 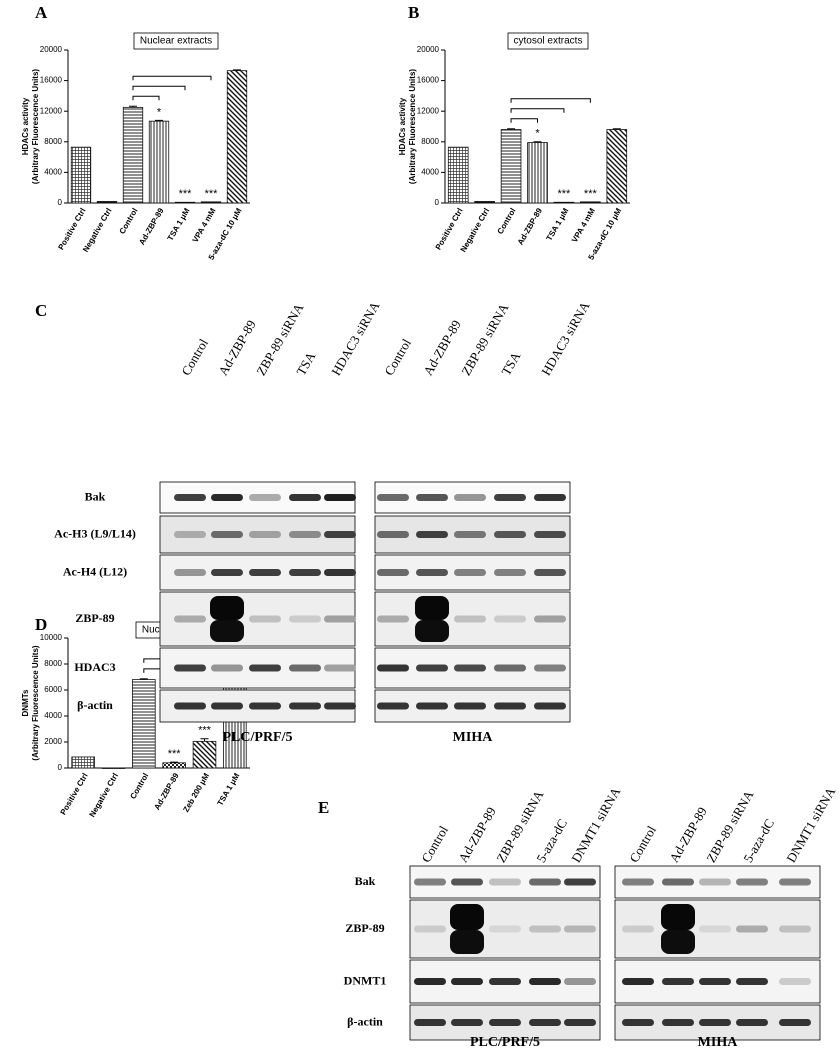 I want to click on x-tick-label: Control, so click(x=507, y=221).